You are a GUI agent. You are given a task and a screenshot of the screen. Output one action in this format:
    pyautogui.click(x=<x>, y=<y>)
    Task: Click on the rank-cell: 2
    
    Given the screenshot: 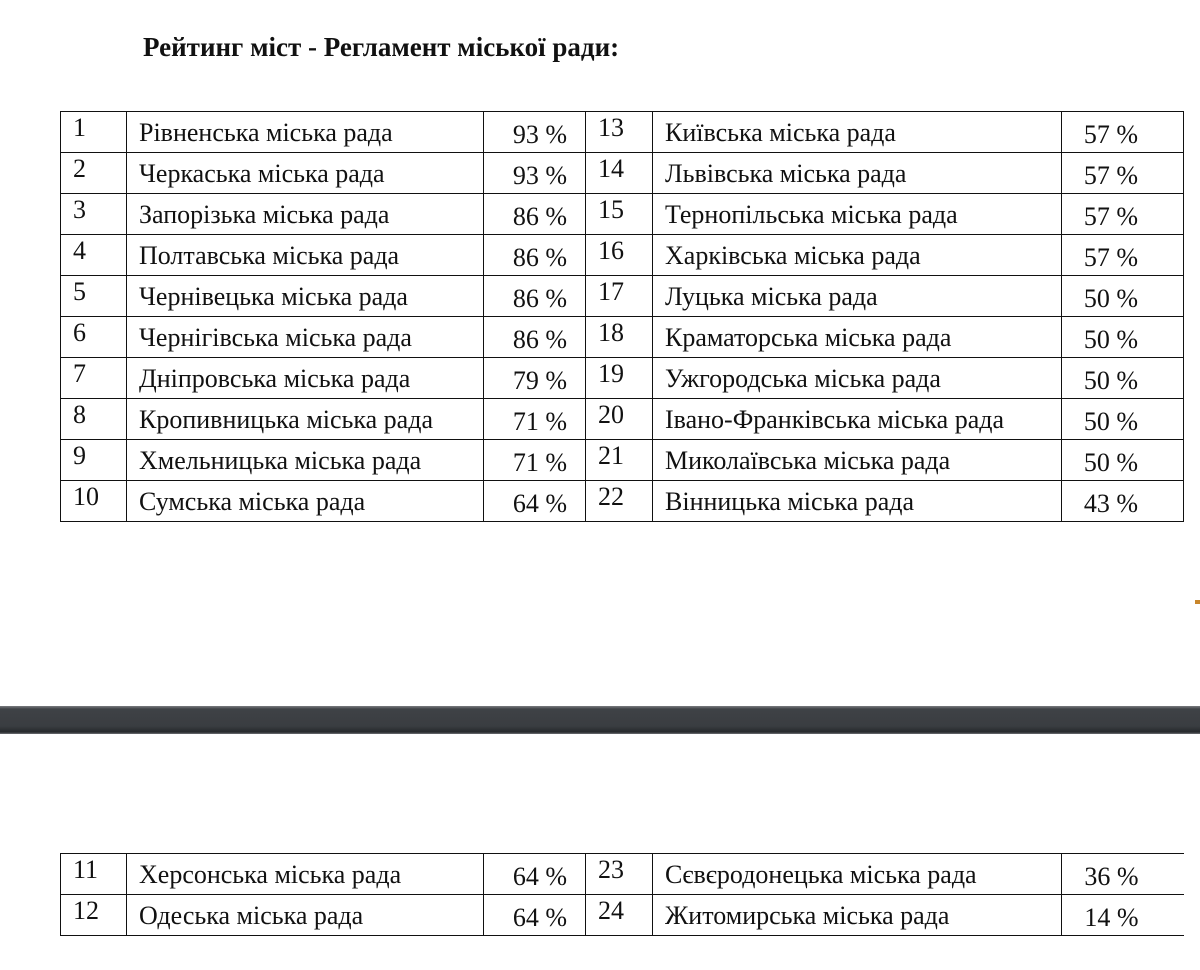 What is the action you would take?
    pyautogui.click(x=93, y=173)
    